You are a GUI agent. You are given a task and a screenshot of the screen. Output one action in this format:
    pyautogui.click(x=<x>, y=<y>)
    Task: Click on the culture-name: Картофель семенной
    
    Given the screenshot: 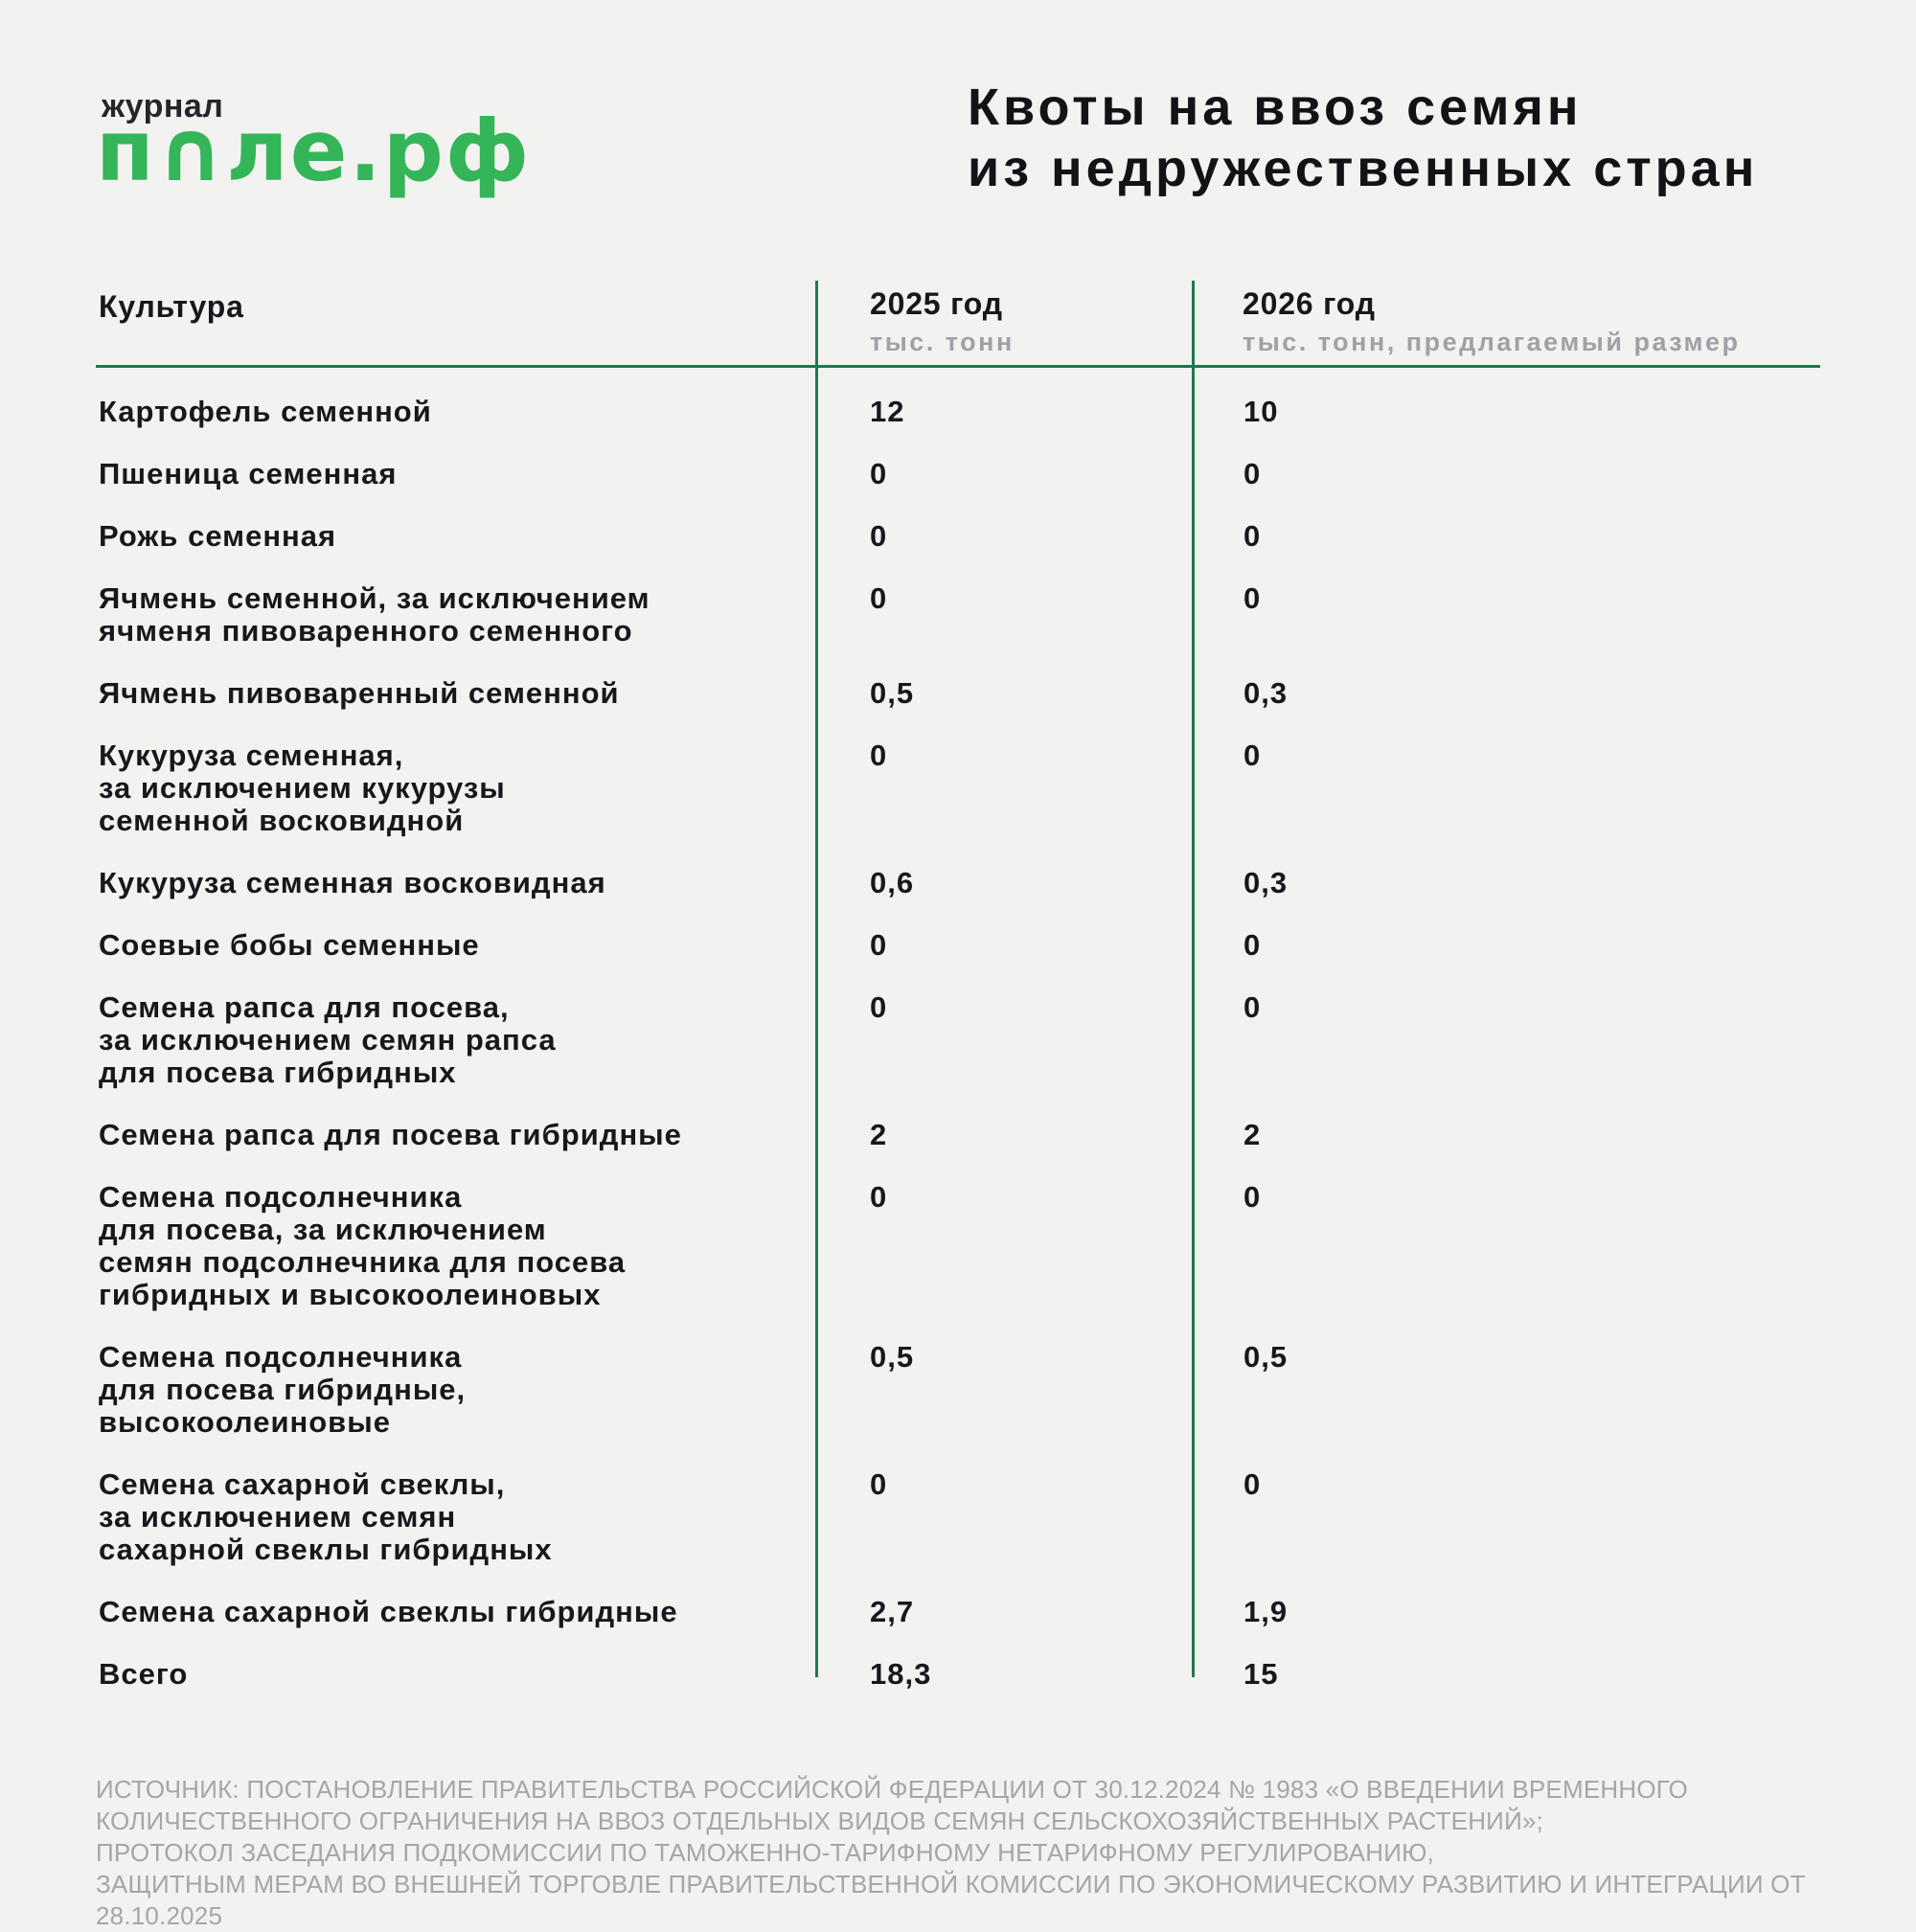 What is the action you would take?
    pyautogui.click(x=265, y=412)
    